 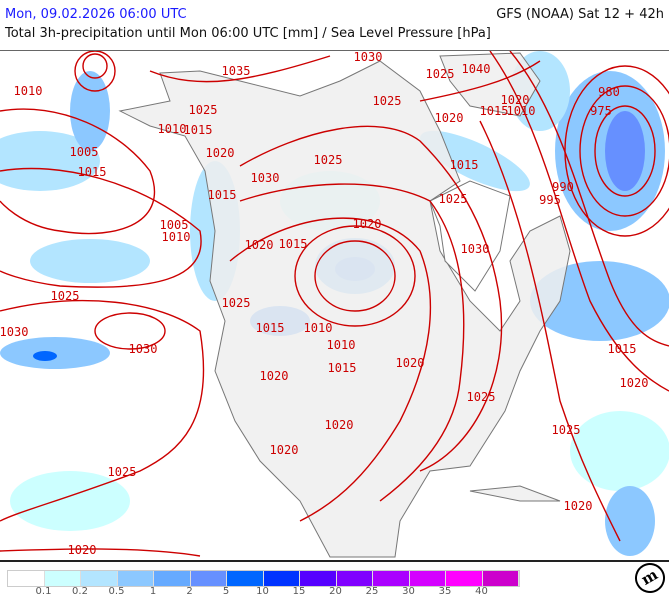 What do you see at coordinates (470, 236) in the screenshot?
I see `hudson-bay` at bounding box center [470, 236].